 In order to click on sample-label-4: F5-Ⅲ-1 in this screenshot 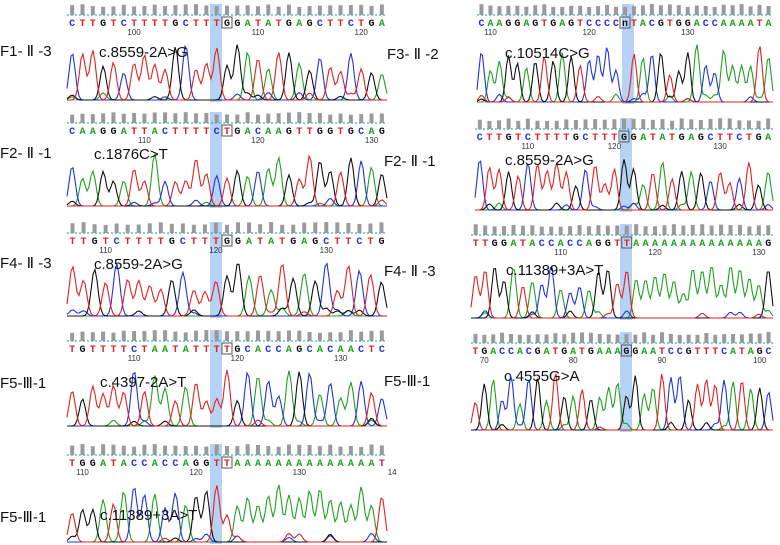, I will do `click(23, 383)`.